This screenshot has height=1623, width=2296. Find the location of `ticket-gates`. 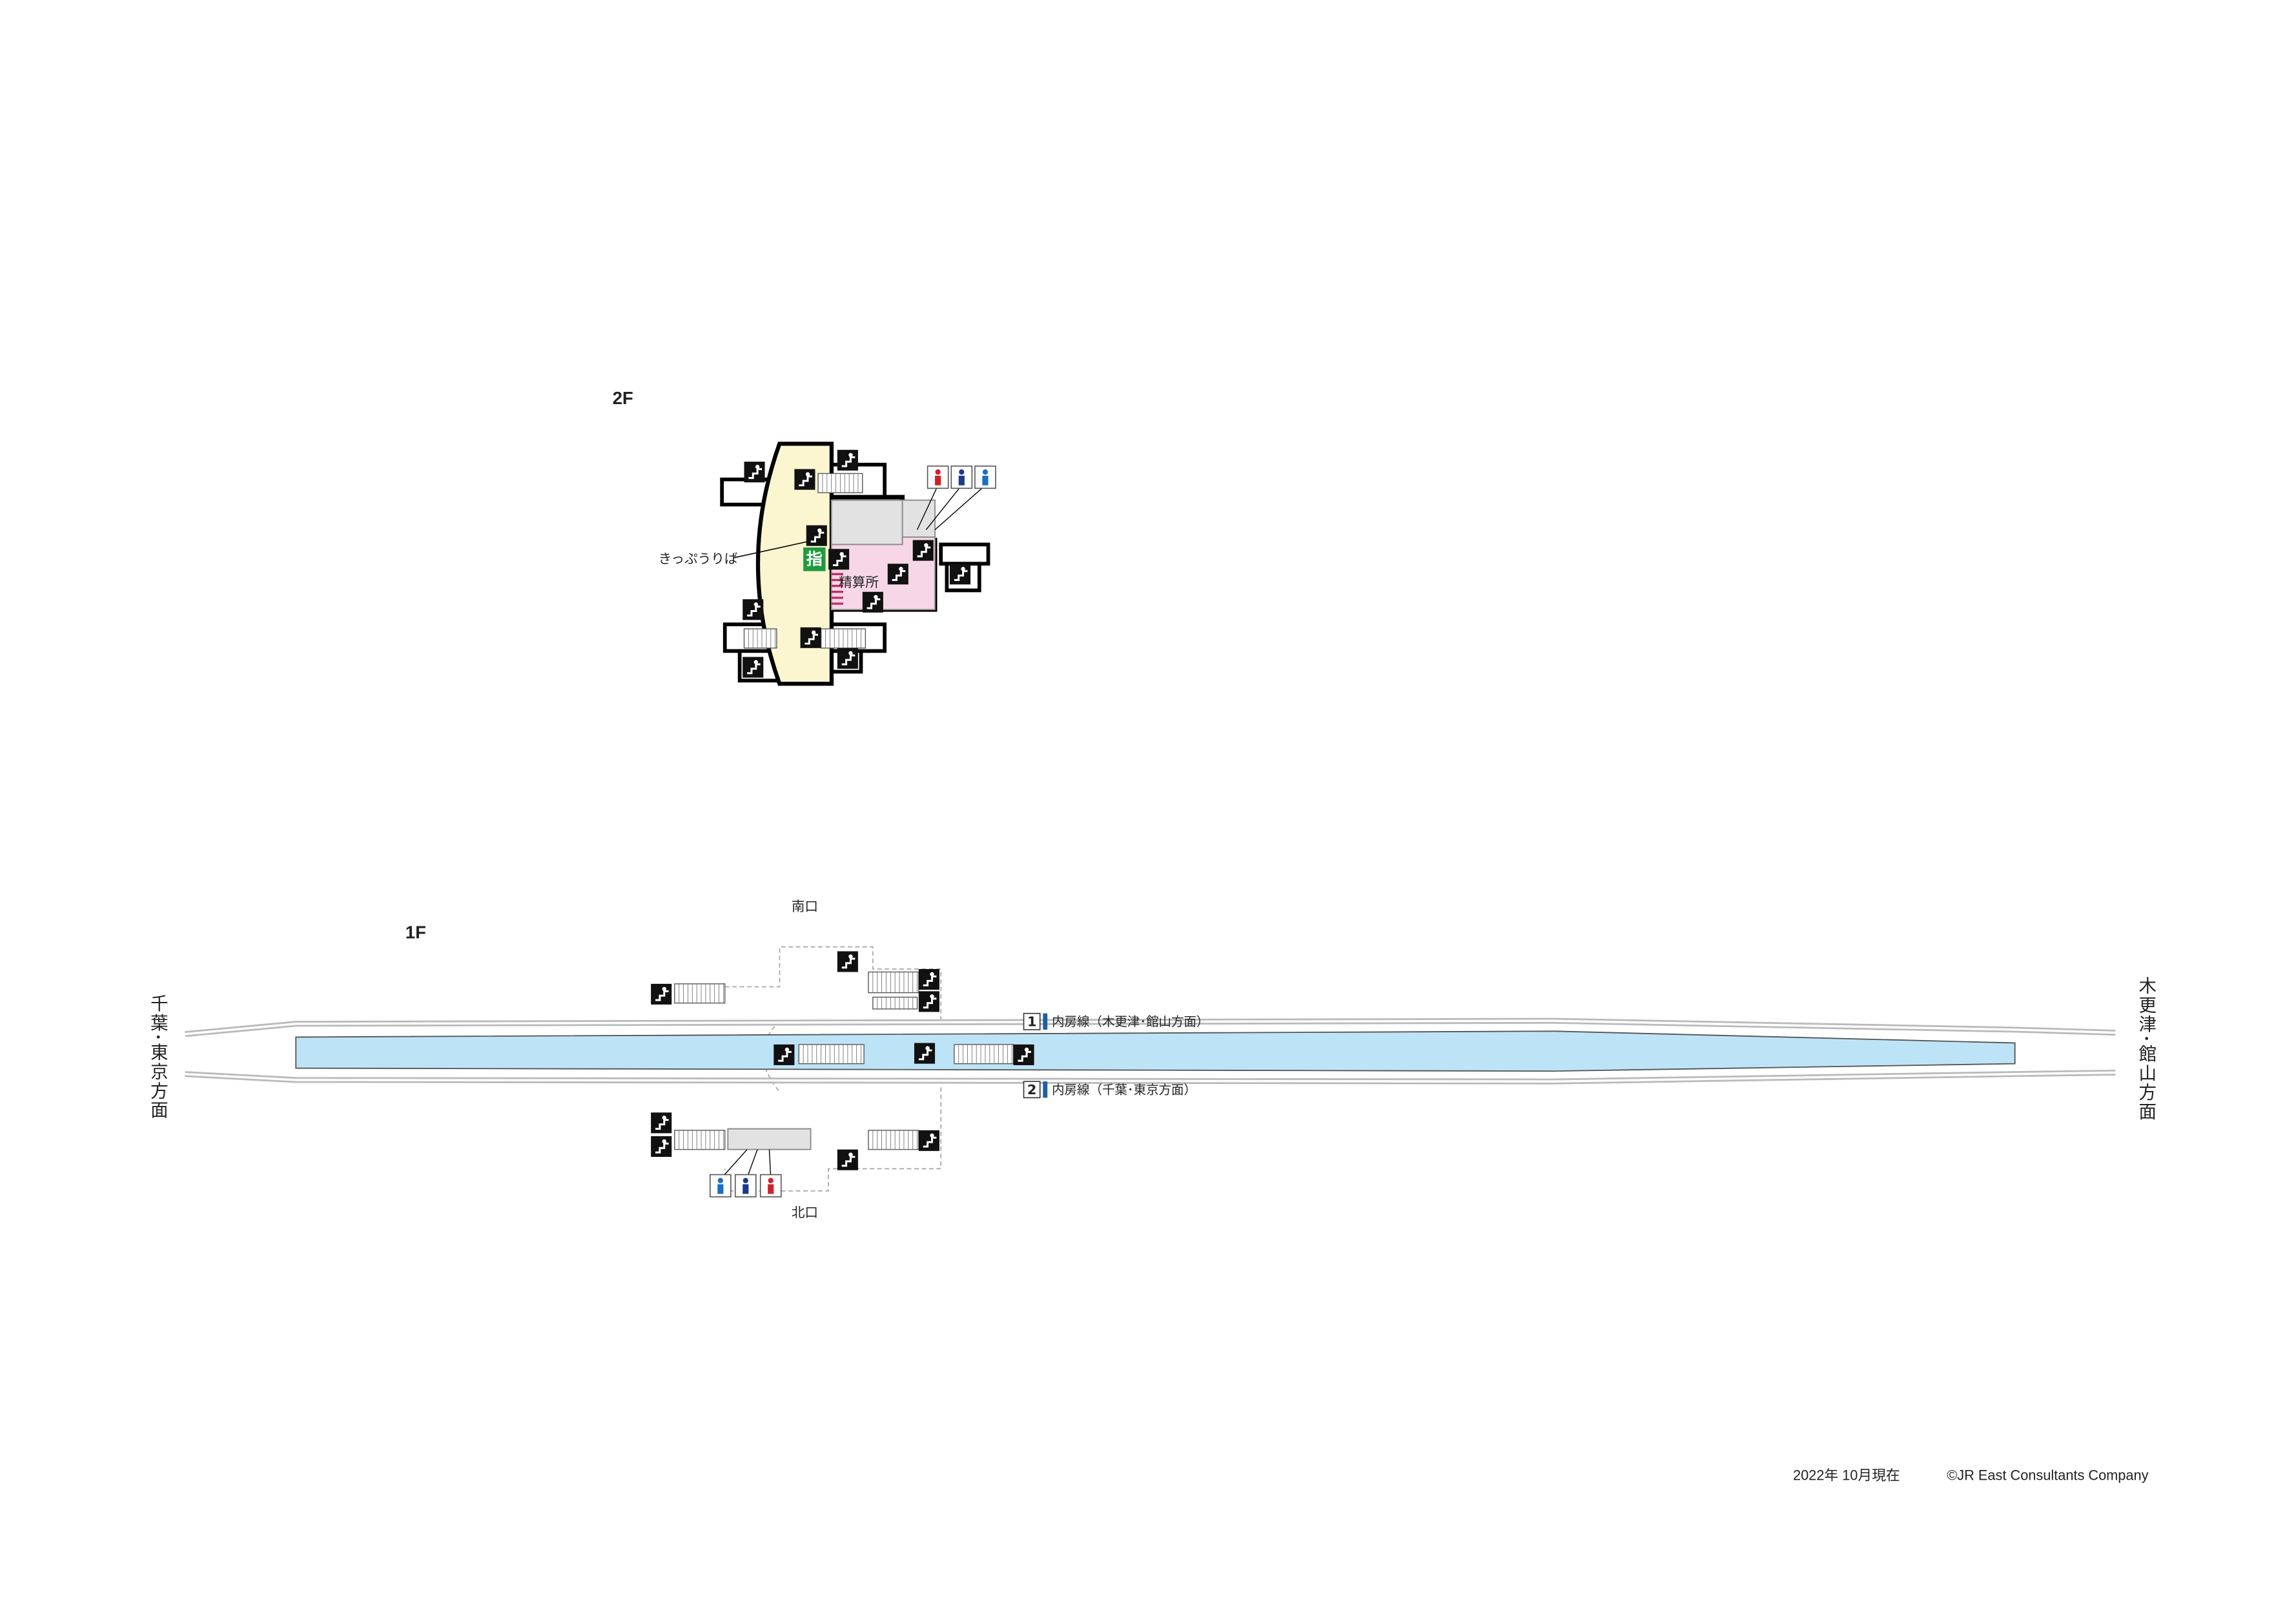

ticket-gates is located at coordinates (837, 589).